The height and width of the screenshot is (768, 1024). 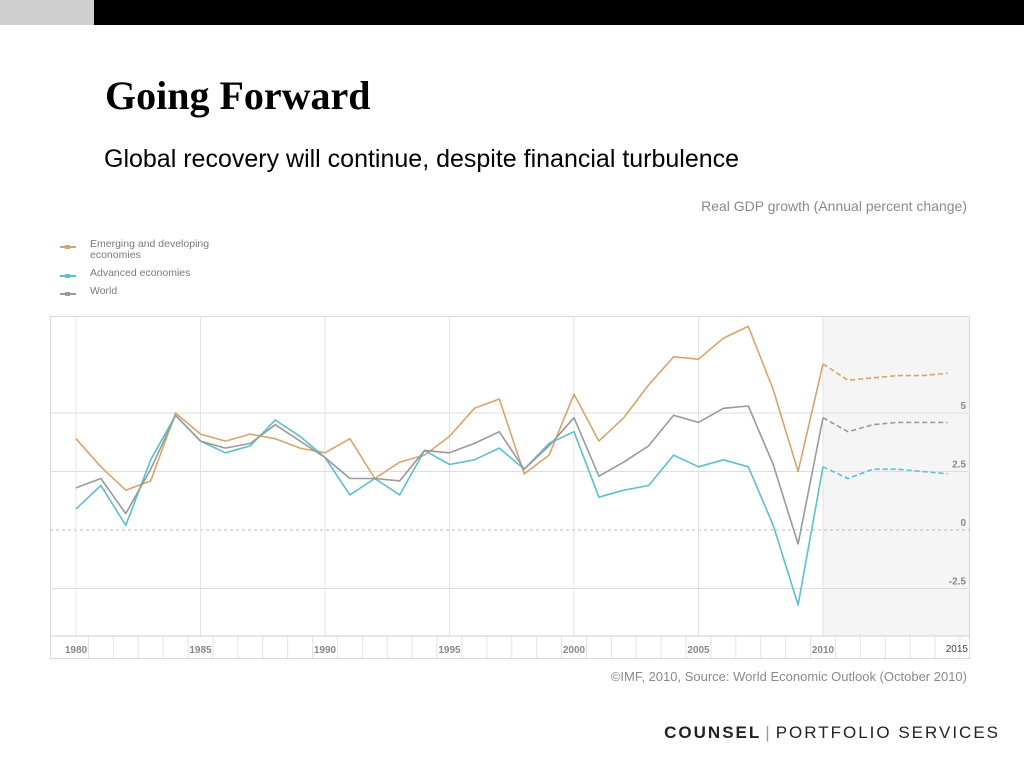 What do you see at coordinates (958, 582) in the screenshot?
I see `y-tick-label: -2.5` at bounding box center [958, 582].